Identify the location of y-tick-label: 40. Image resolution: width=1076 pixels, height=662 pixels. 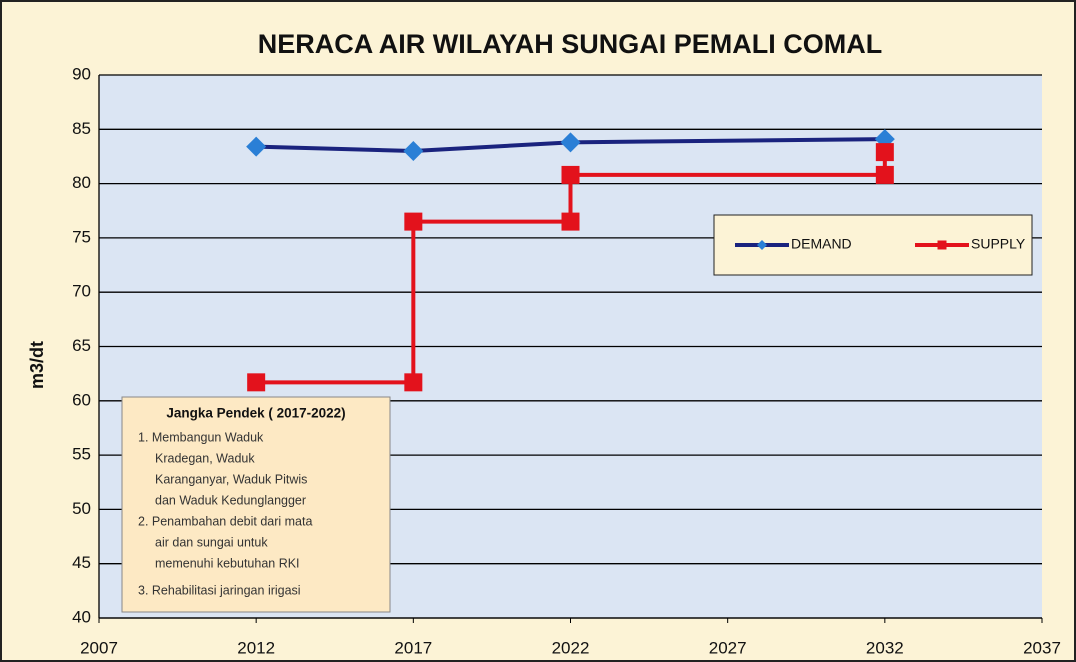
(81, 616).